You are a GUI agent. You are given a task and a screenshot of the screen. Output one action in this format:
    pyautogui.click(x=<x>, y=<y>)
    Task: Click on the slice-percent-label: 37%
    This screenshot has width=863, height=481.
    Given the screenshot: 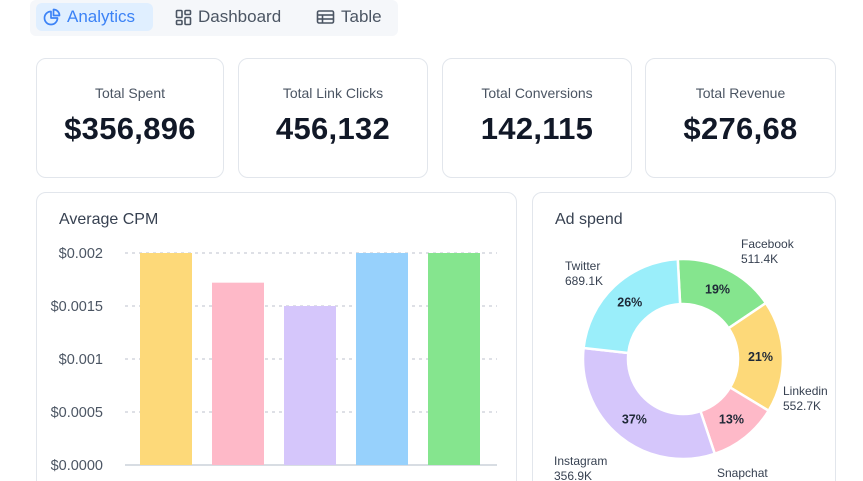 What is the action you would take?
    pyautogui.click(x=634, y=419)
    